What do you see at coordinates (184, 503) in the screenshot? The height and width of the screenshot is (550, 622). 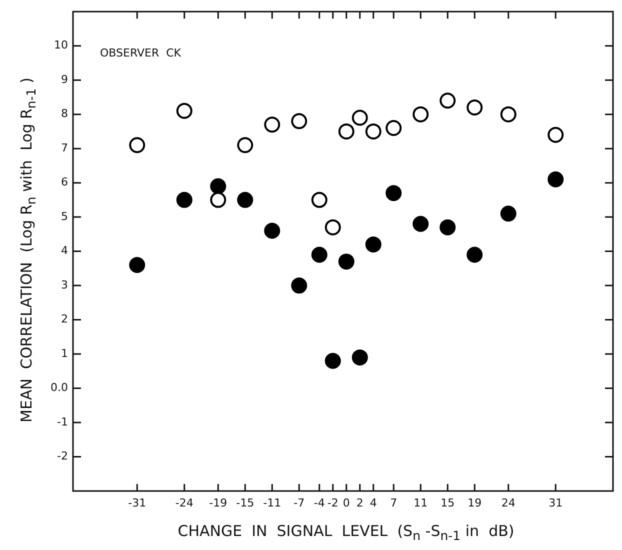 I see `x-tick-label: -24` at bounding box center [184, 503].